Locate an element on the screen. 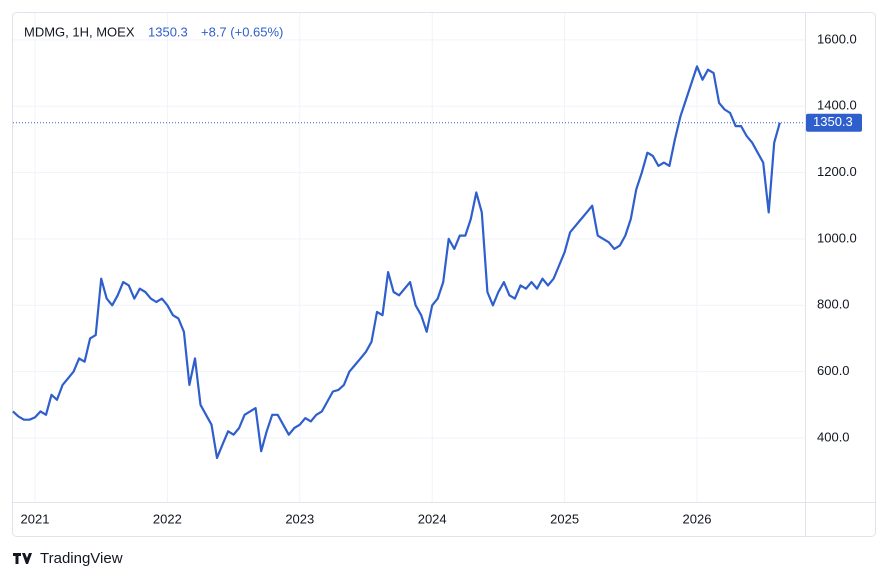  y-tick-label: 1200.0 is located at coordinates (837, 171).